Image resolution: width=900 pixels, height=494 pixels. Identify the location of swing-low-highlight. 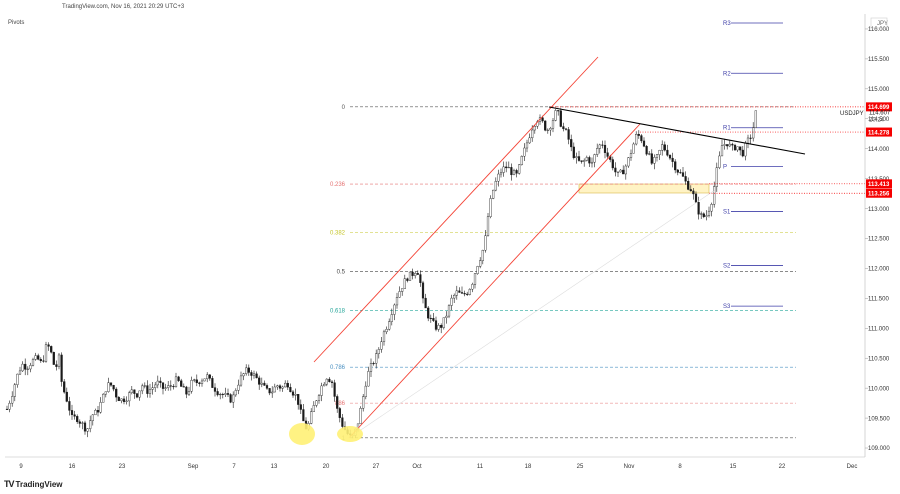
(302, 434).